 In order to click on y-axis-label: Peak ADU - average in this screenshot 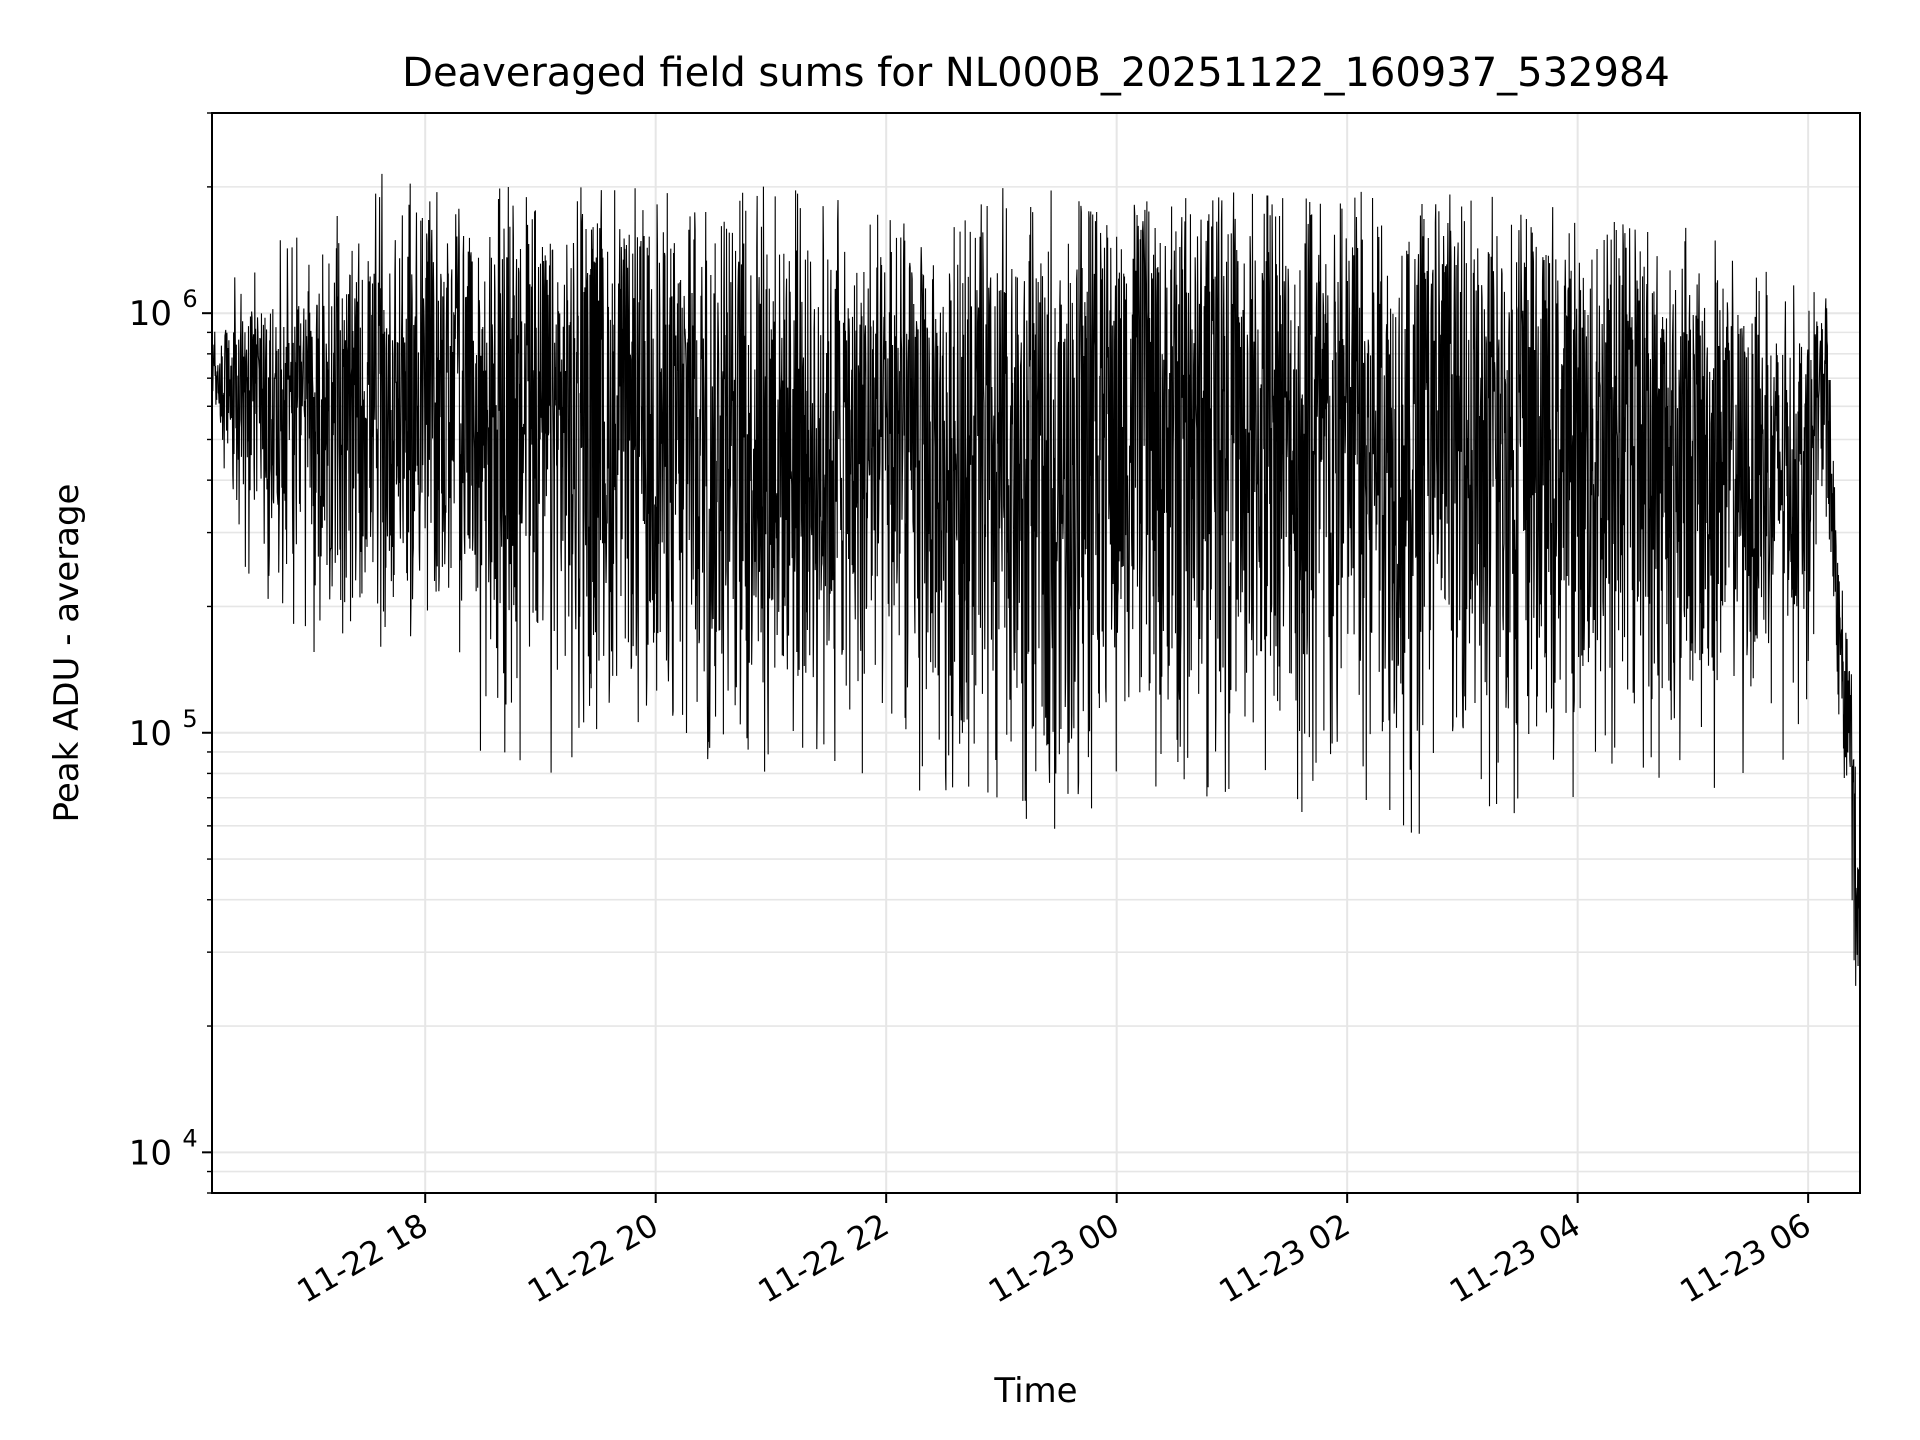, I will do `click(67, 653)`.